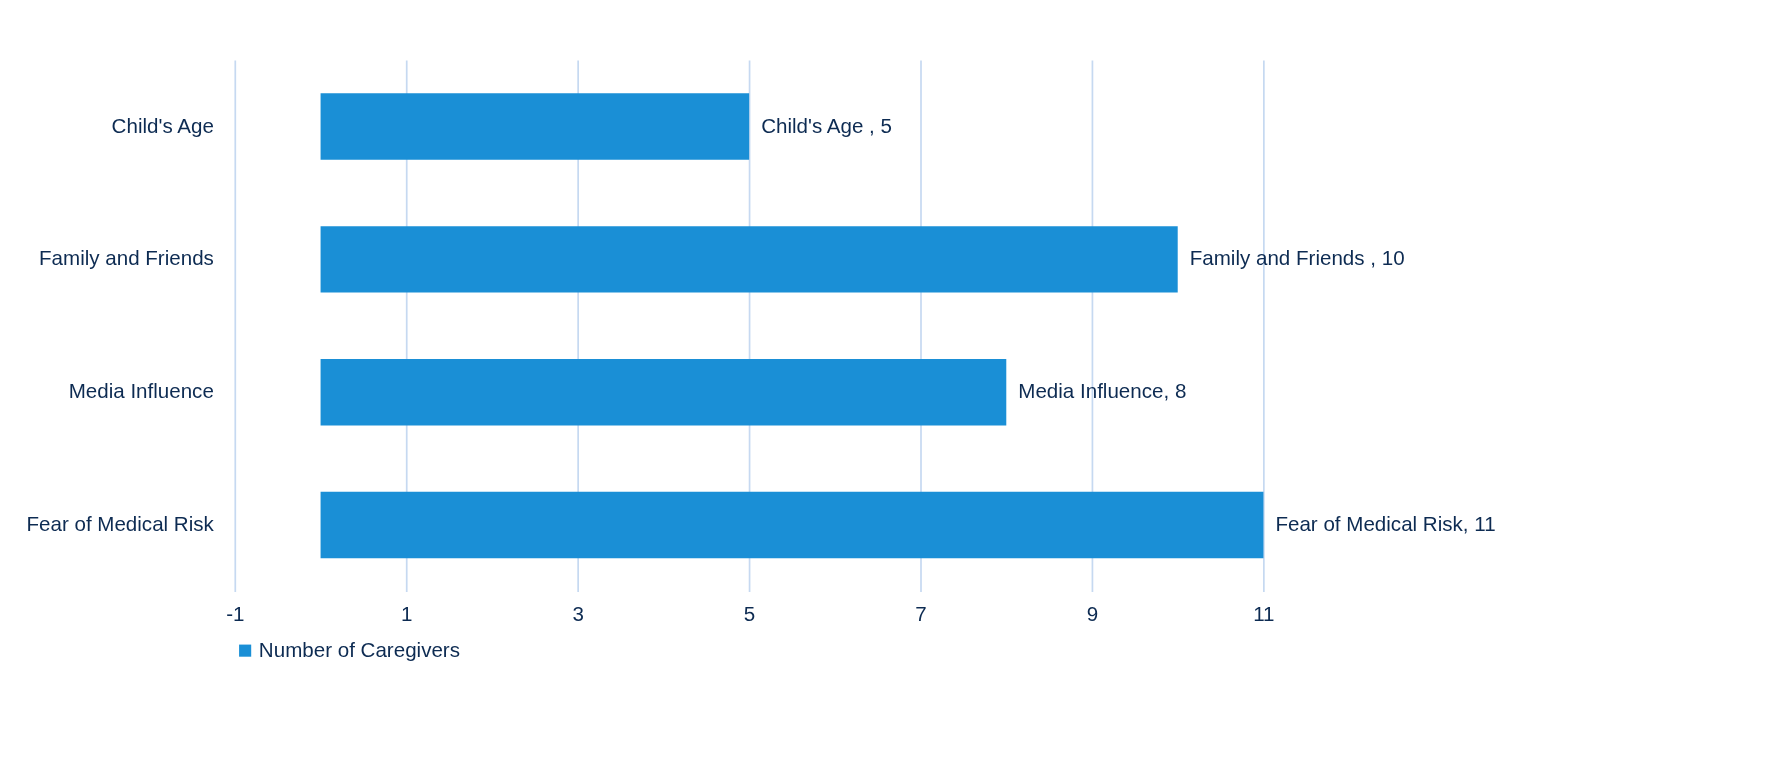  Describe the element at coordinates (1264, 614) in the screenshot. I see `x-tick-label: 11` at that location.